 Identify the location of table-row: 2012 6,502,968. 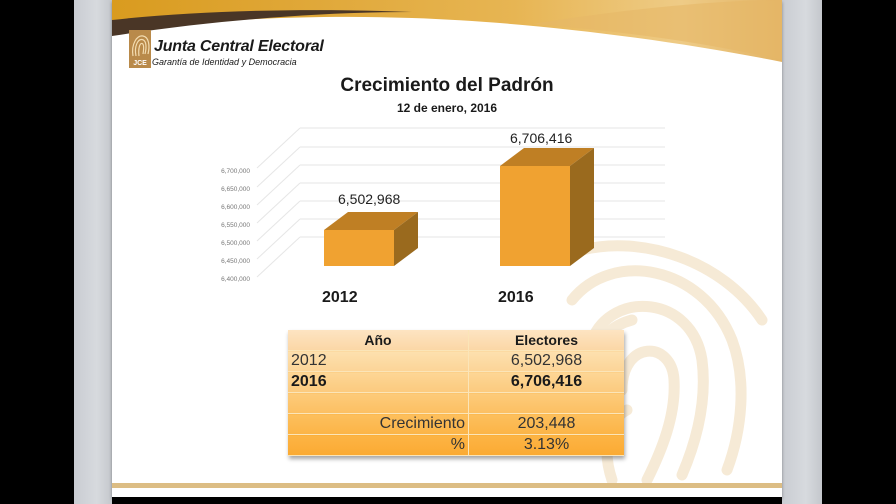
(456, 361).